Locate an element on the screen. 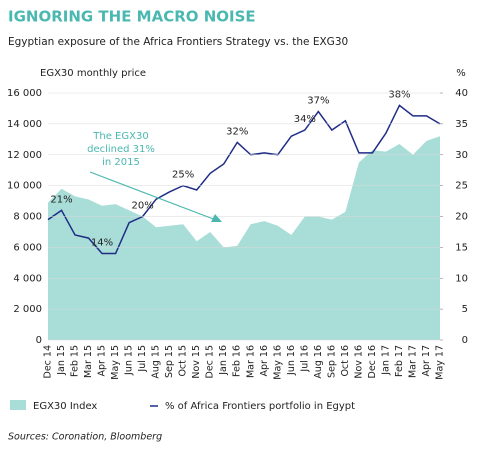 This screenshot has height=457, width=490. y-tick-label: 6 000 is located at coordinates (27, 247).